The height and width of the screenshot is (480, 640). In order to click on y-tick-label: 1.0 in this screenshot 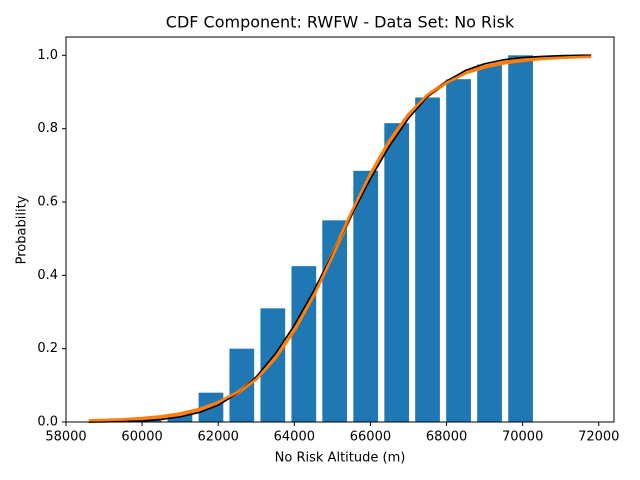, I will do `click(47, 55)`.